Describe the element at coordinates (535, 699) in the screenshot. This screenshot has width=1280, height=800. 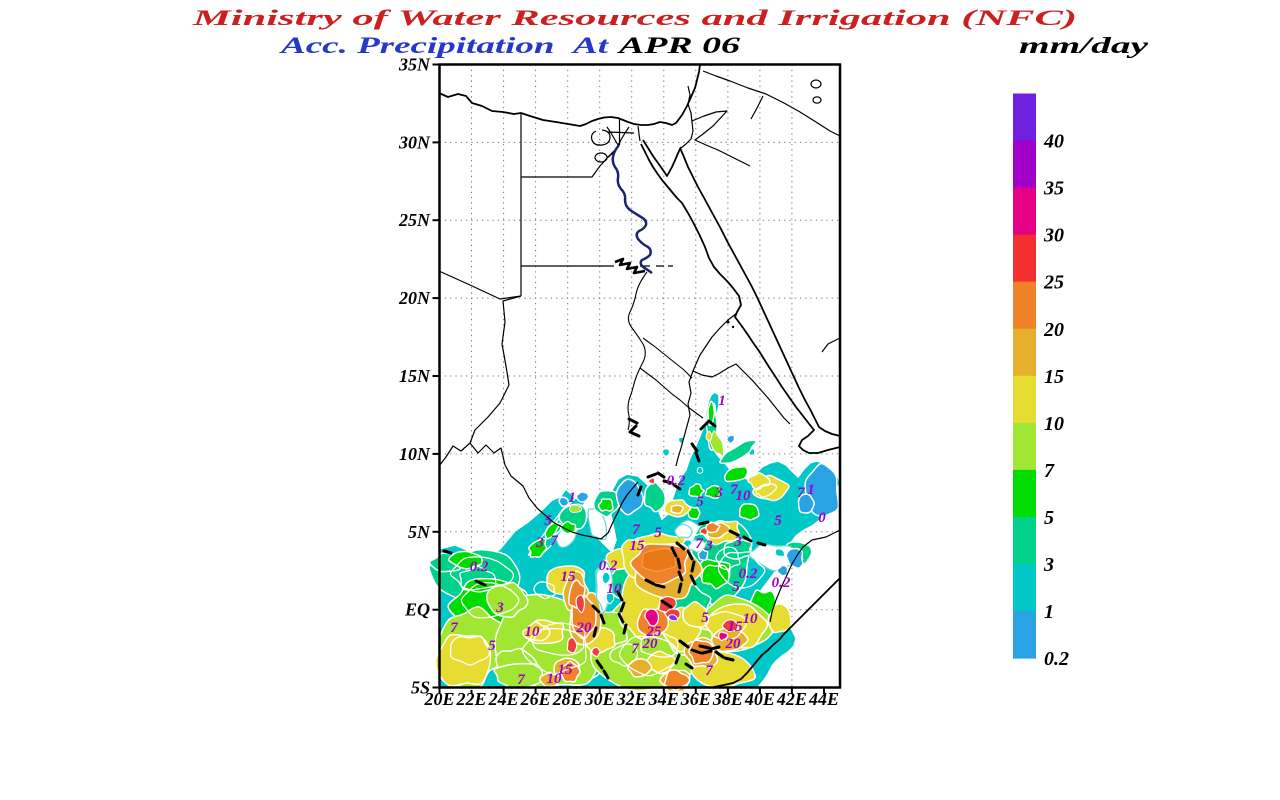
I see `svg-text: 26E` at that location.